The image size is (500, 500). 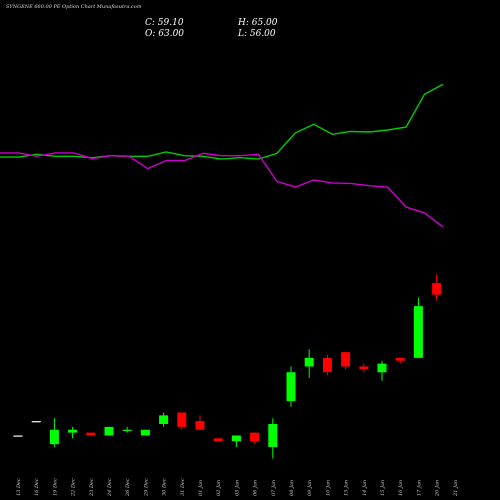 I want to click on x-tick-label: 01 Jan, so click(x=201, y=488).